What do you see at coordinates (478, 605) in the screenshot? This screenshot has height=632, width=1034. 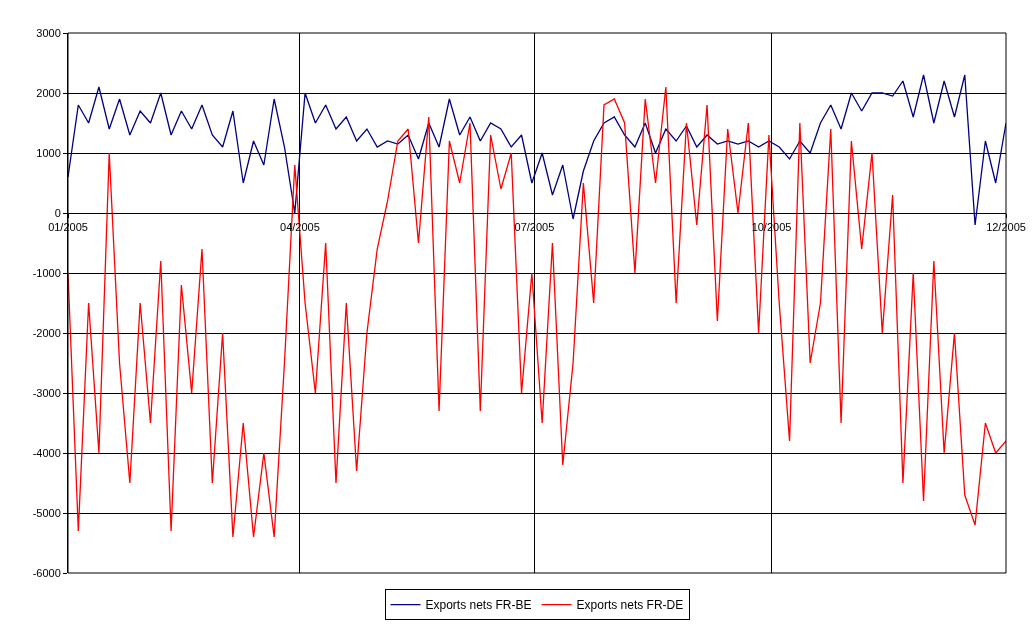 I see `legend-label: Exports nets FR-BE` at bounding box center [478, 605].